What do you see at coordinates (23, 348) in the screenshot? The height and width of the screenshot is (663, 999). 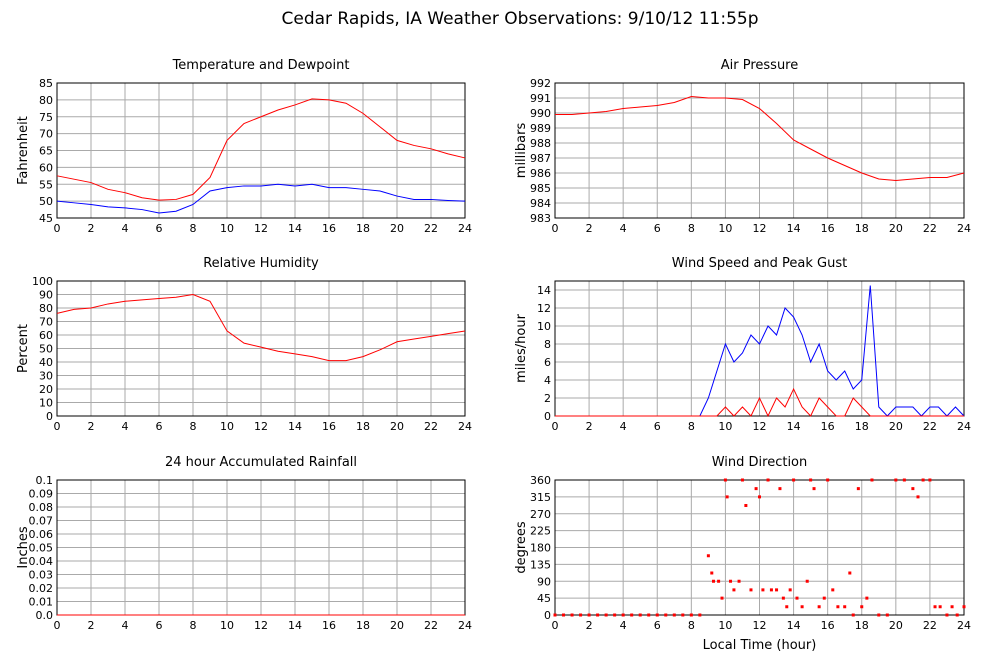 I see `y-axis-label: Percent` at bounding box center [23, 348].